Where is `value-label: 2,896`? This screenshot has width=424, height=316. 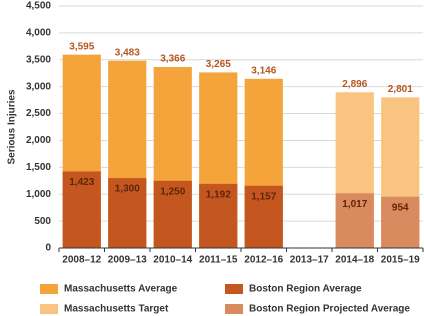 value-label: 2,896 is located at coordinates (354, 84).